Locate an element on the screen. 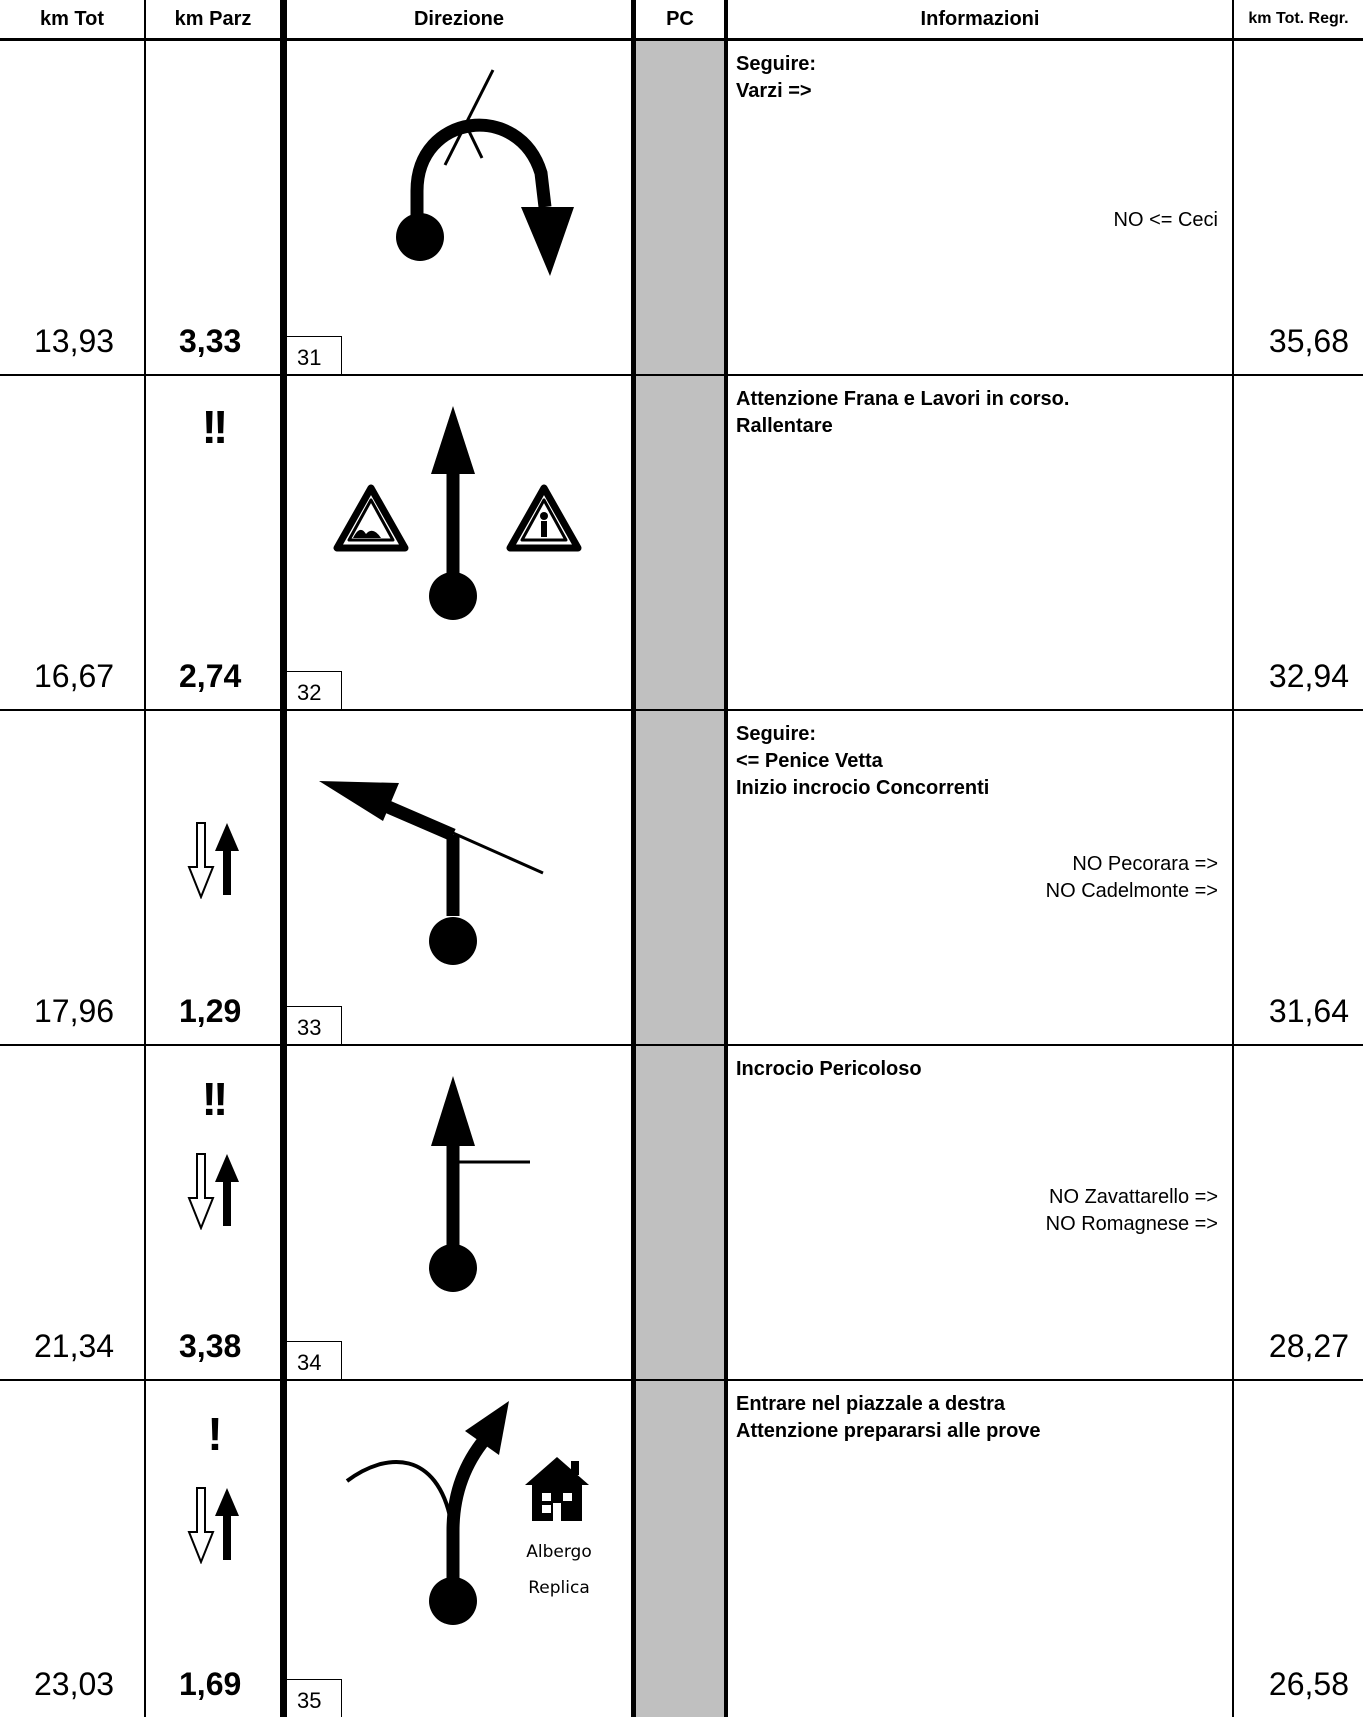 The height and width of the screenshot is (1722, 1363). straight-arrow-with-bump-and-roadworks-signs-icon is located at coordinates (457, 513).